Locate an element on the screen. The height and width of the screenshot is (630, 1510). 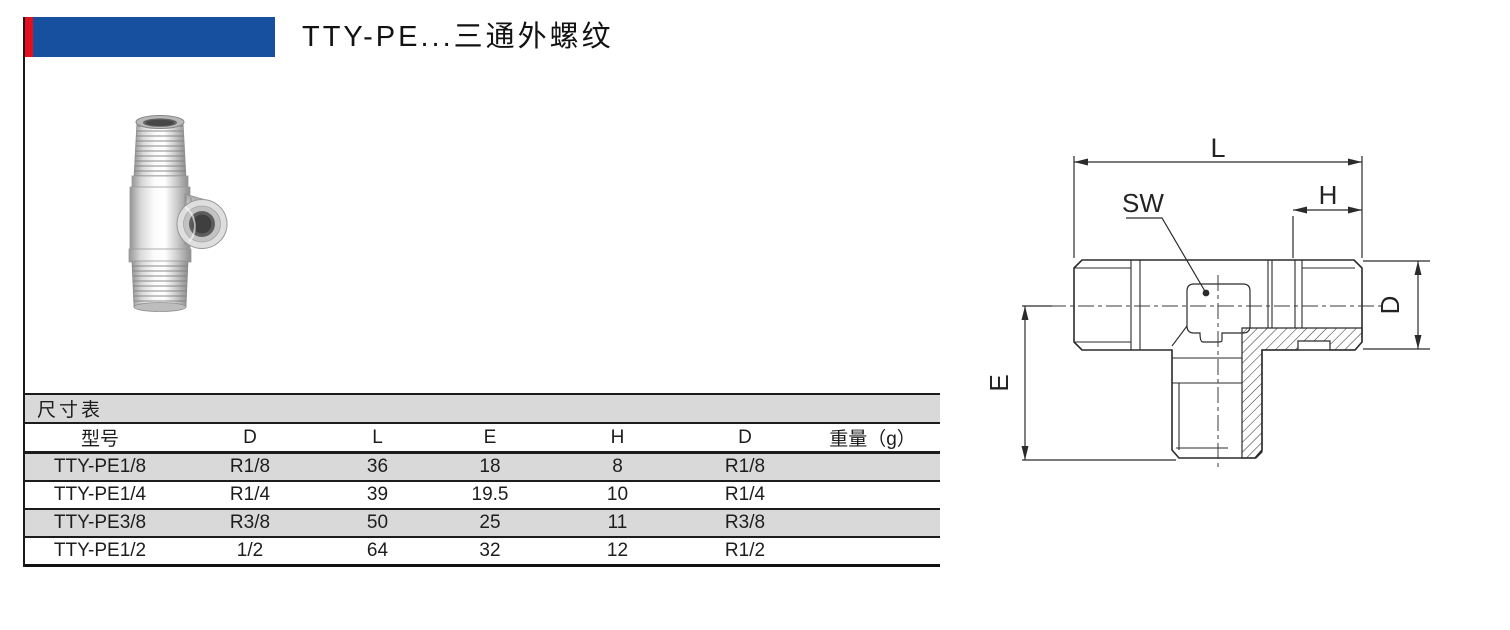
cell-d: R3/8 is located at coordinates (250, 523).